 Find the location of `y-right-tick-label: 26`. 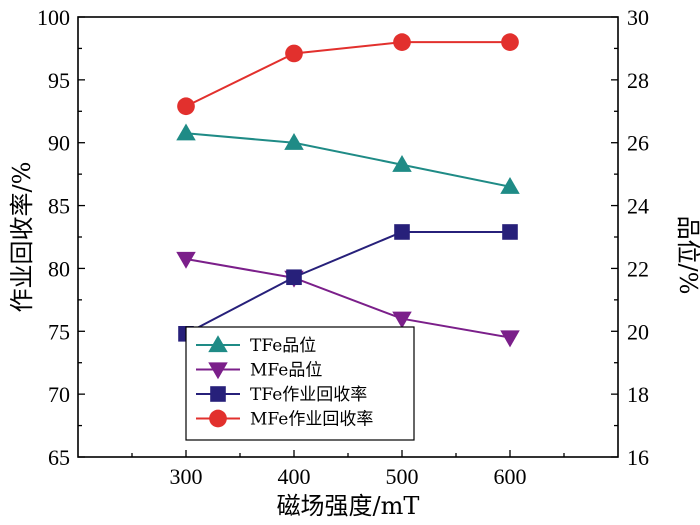

y-right-tick-label: 26 is located at coordinates (638, 143).